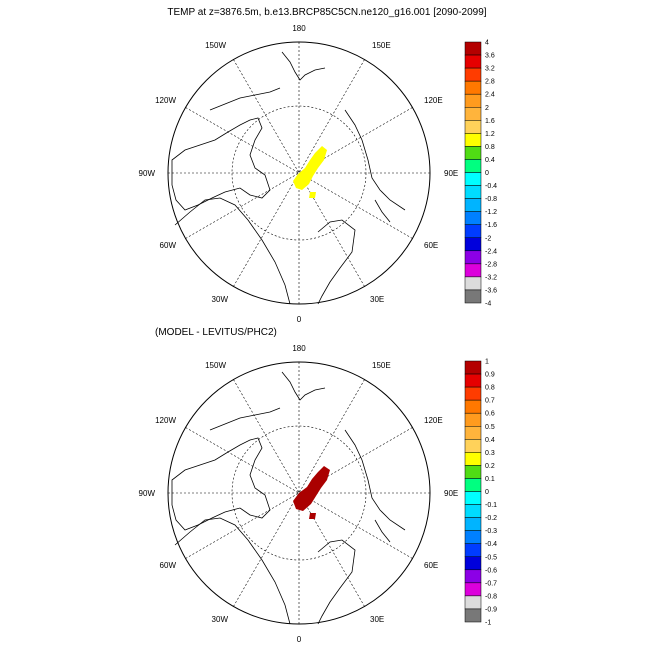 The image size is (647, 647). Describe the element at coordinates (303, 66) in the screenshot. I see `top-coast-bering` at that location.